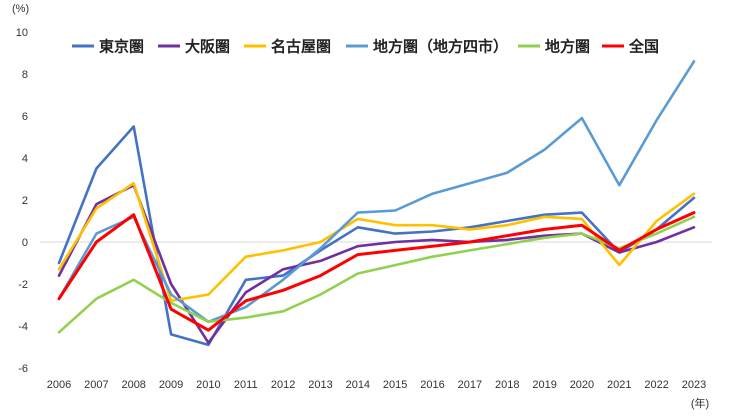 The height and width of the screenshot is (417, 730). What do you see at coordinates (171, 385) in the screenshot?
I see `x-tick-label: 2009` at bounding box center [171, 385].